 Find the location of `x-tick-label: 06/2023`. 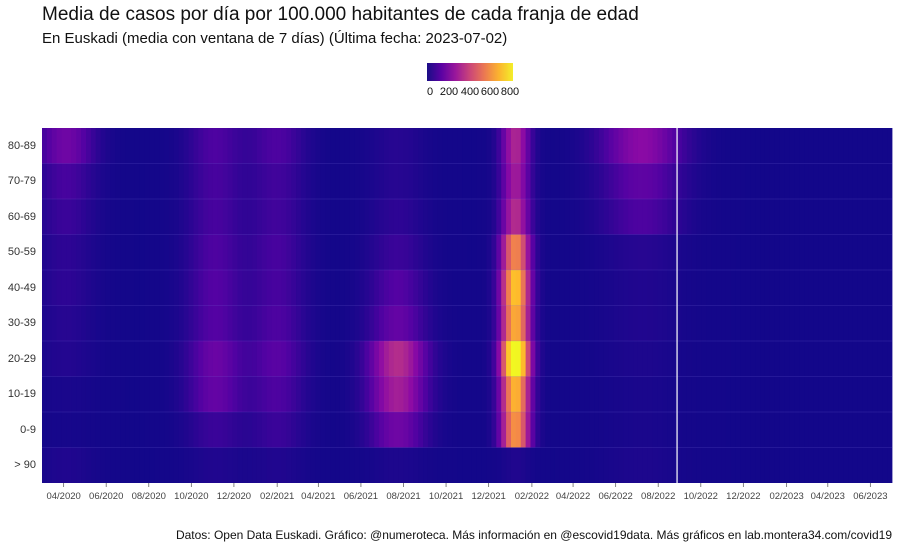

x-tick-label: 06/2023 is located at coordinates (870, 496).